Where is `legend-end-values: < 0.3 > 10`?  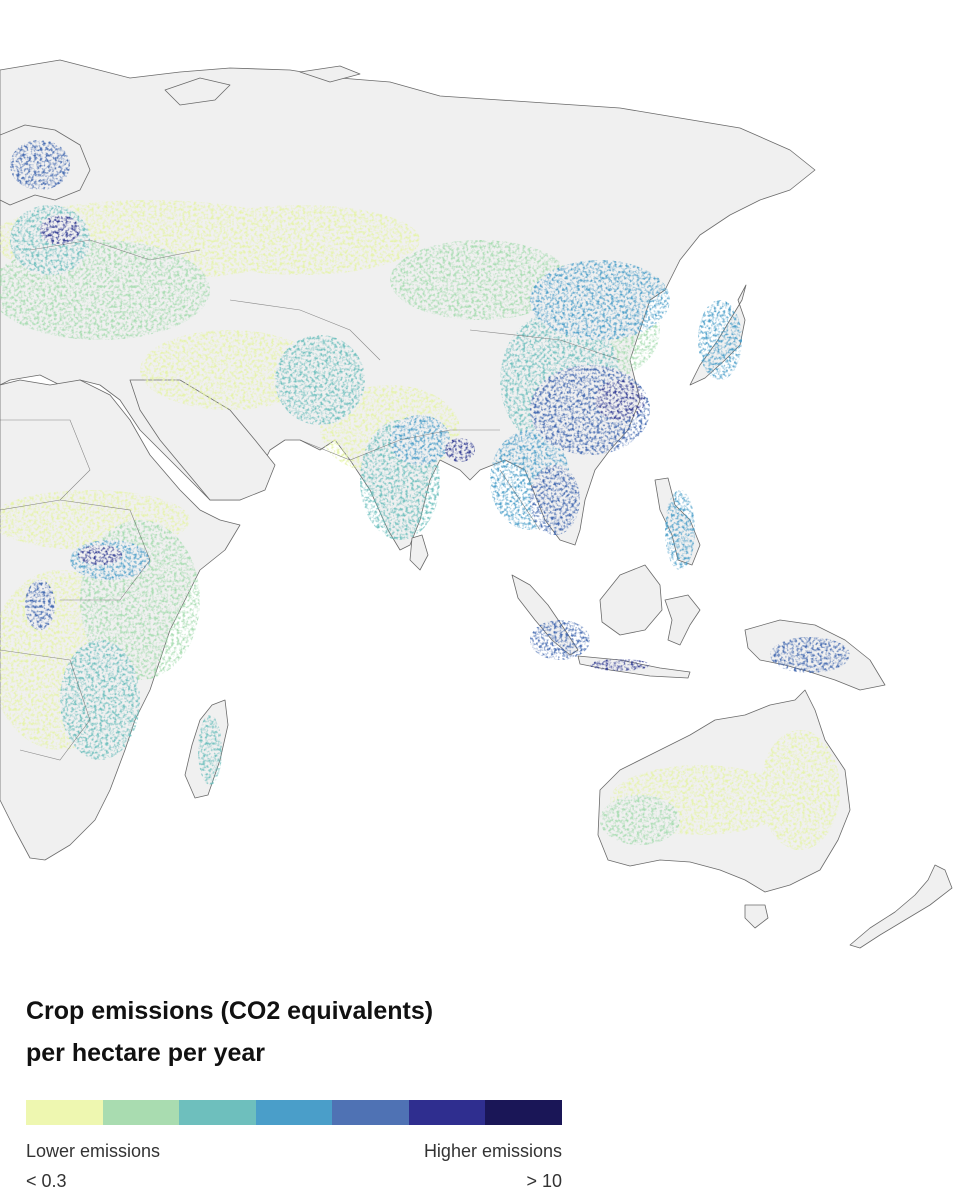 legend-end-values: < 0.3 > 10 is located at coordinates (294, 1181).